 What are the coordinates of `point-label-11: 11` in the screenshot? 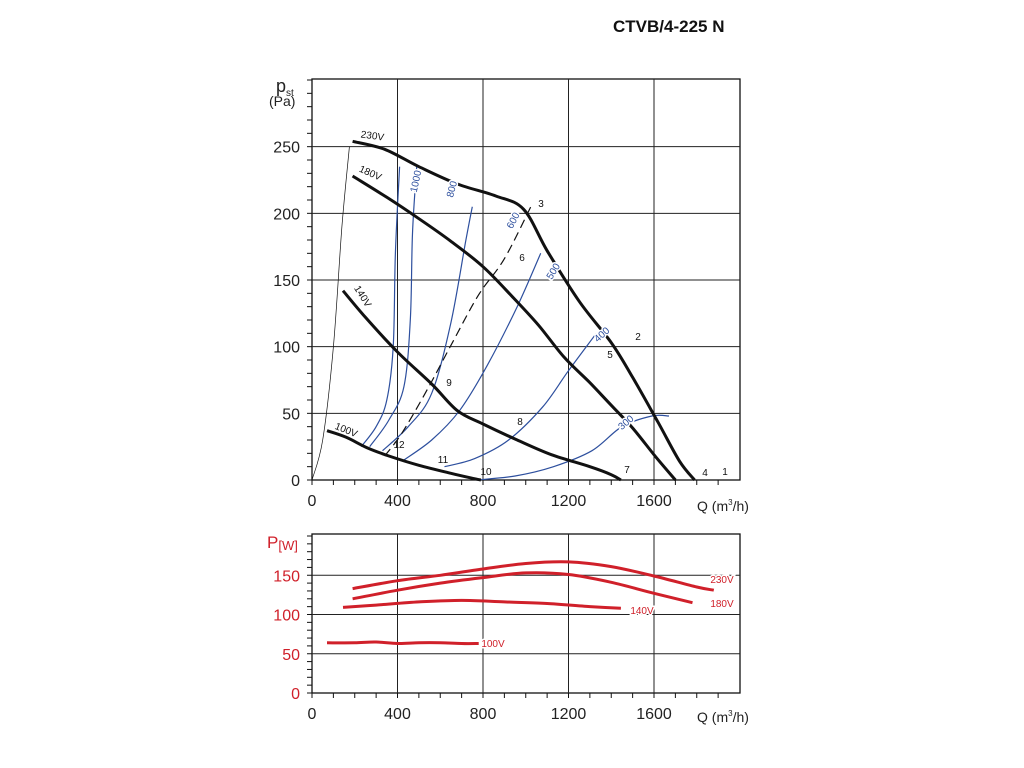 It's located at (443, 460).